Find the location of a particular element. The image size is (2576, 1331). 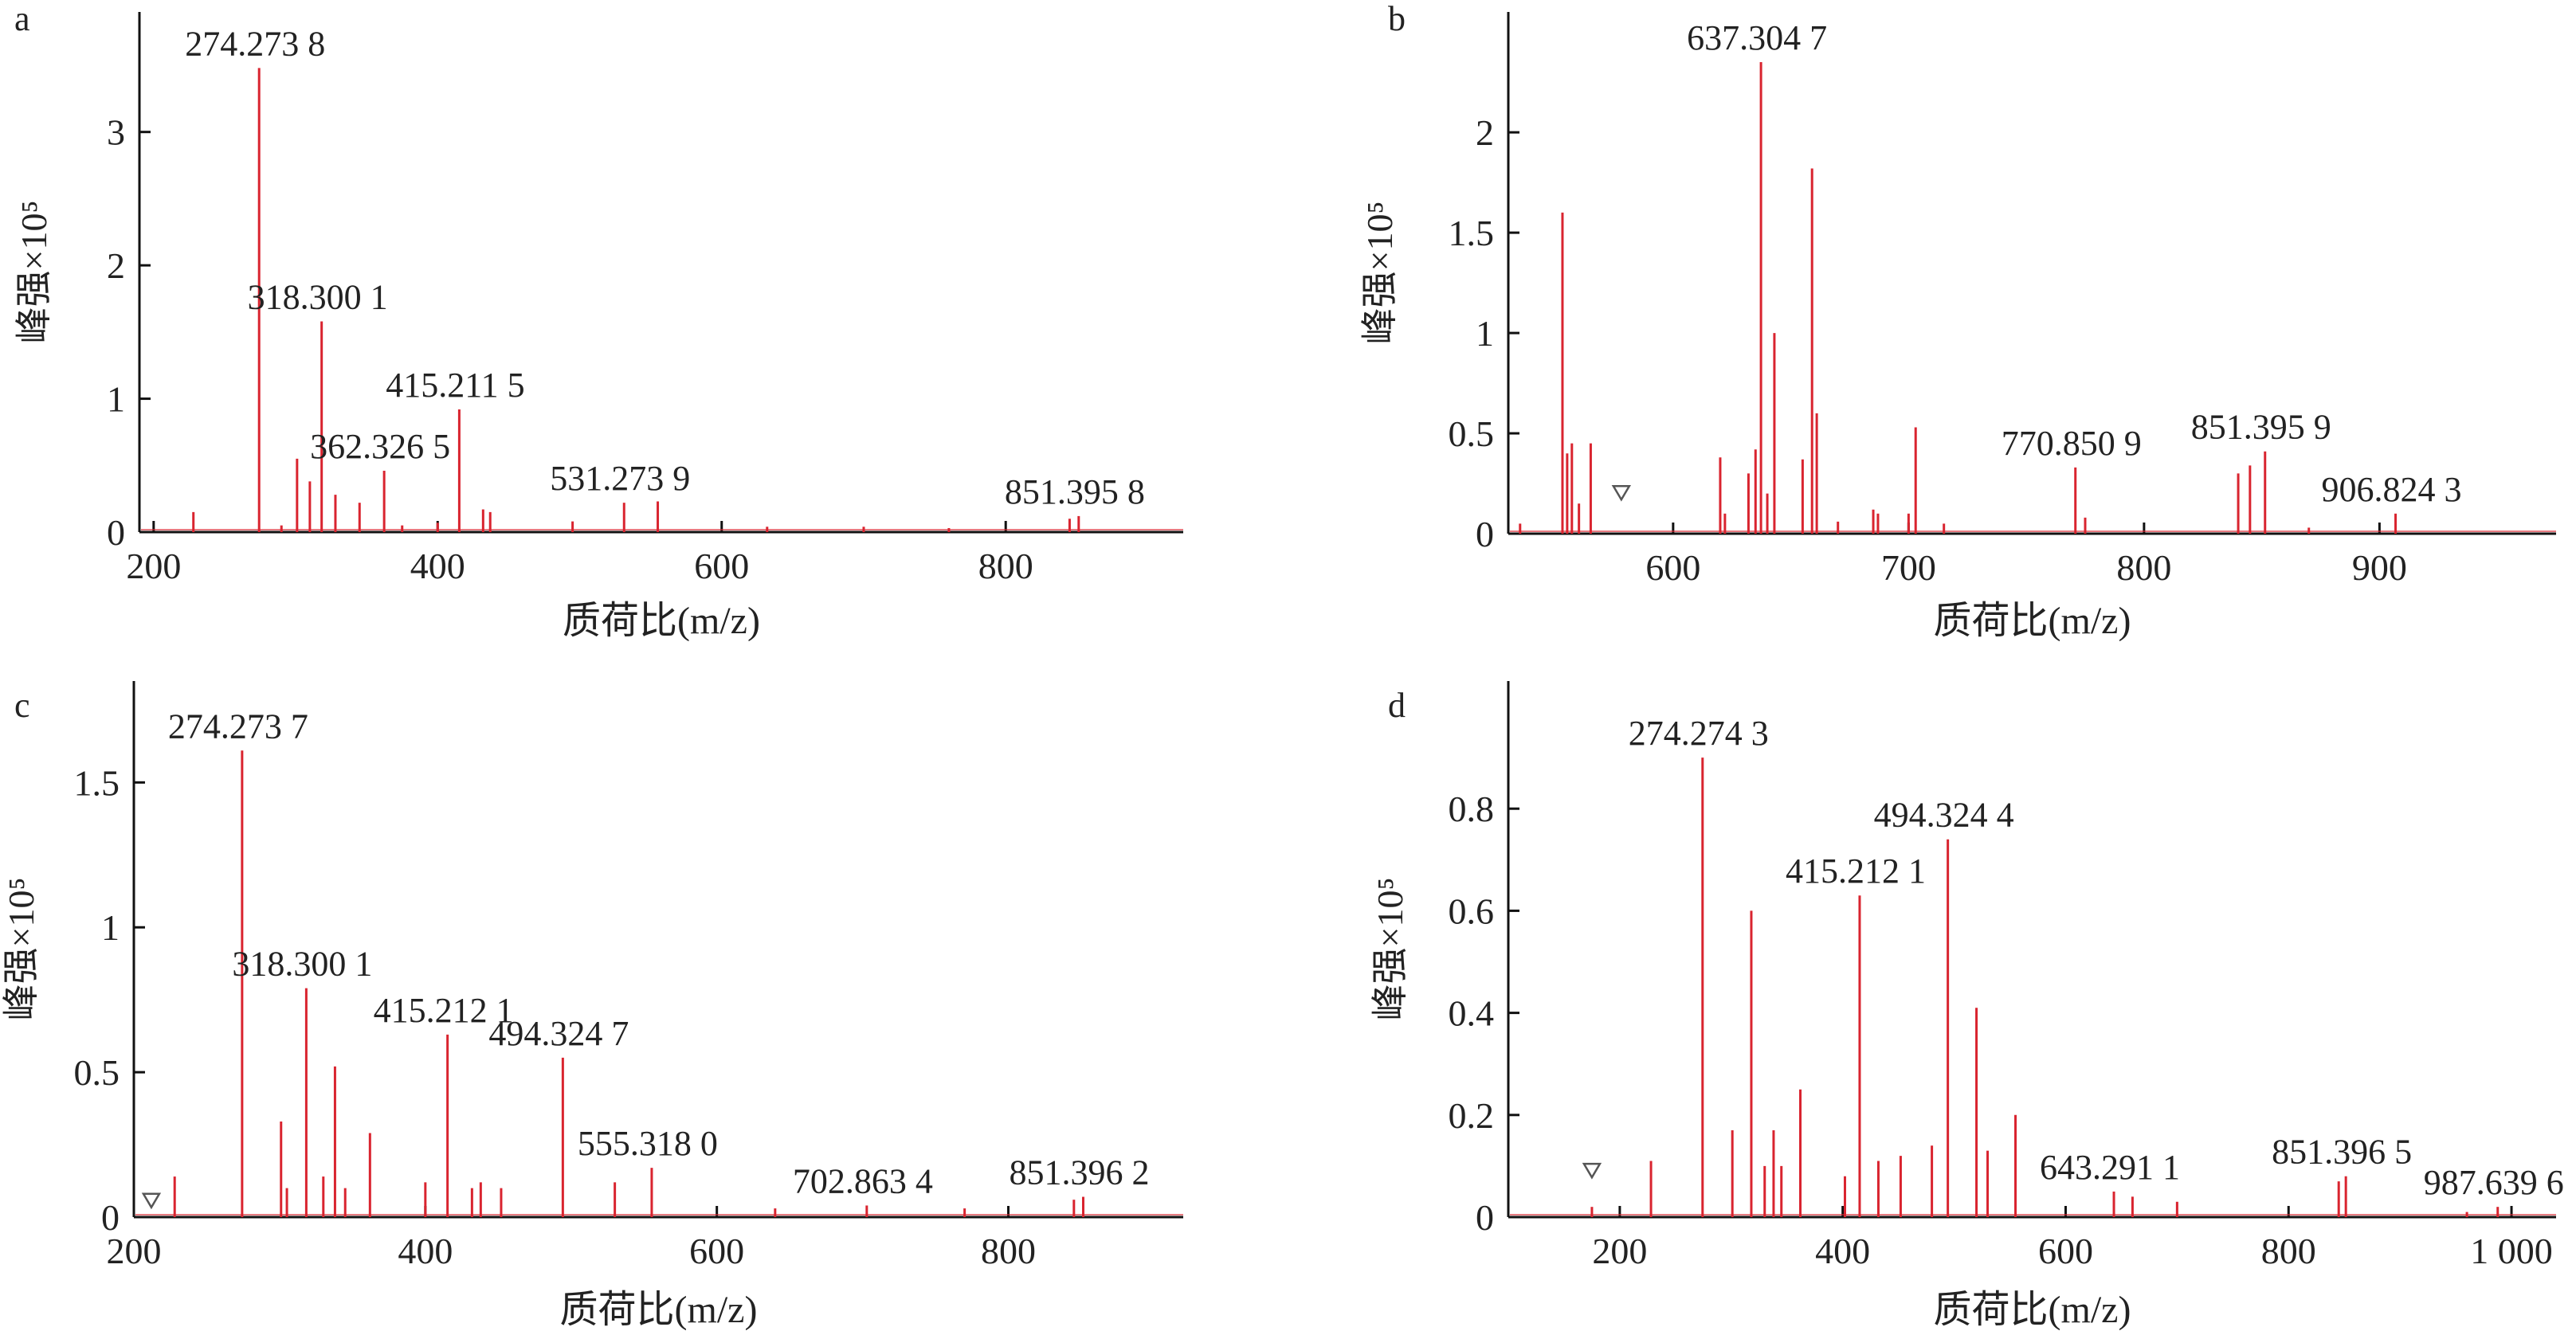

y-tick-label: 0.2 is located at coordinates (1472, 1115).